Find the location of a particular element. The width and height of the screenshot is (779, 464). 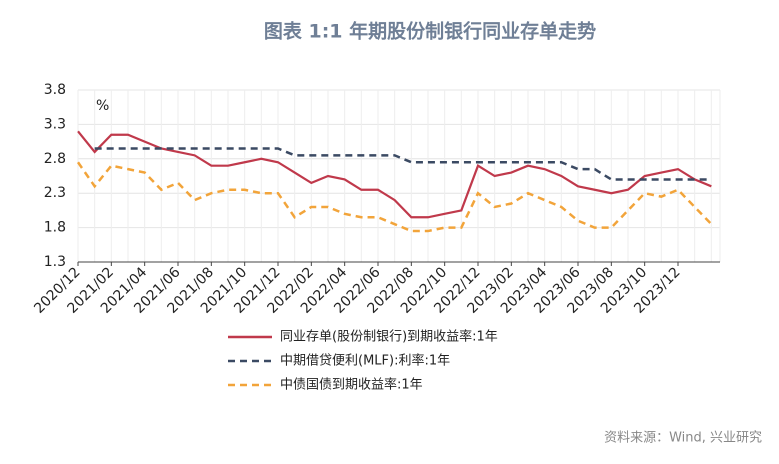

source: 资料来源：Wind, 兴业研究 is located at coordinates (683, 438).